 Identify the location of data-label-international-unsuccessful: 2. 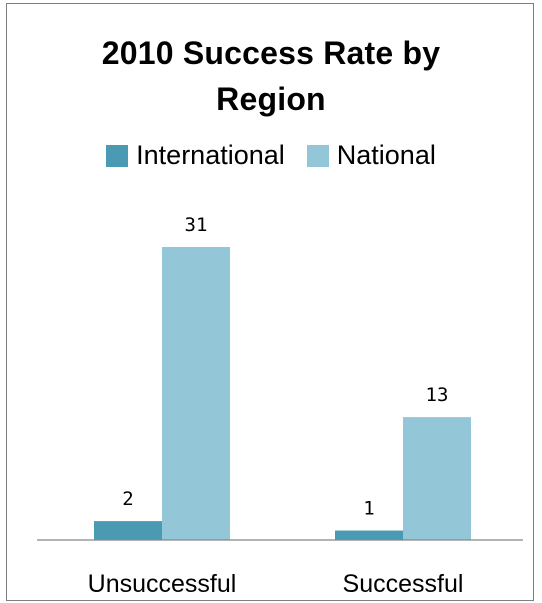
(127, 499).